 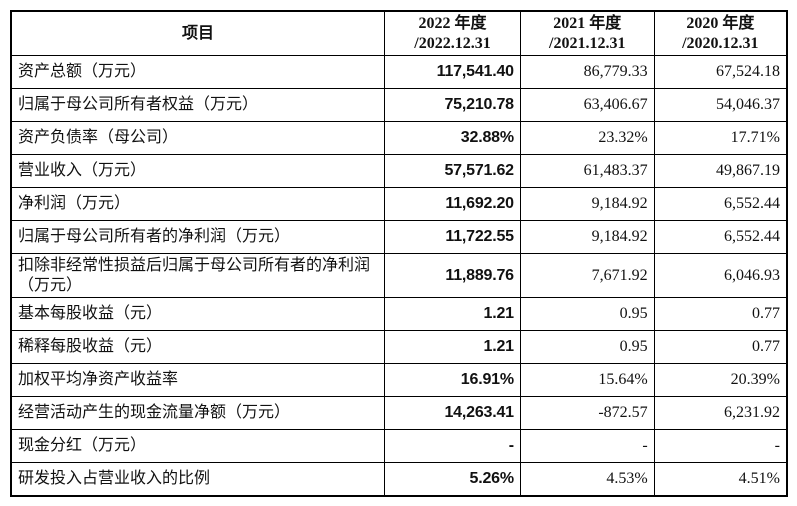 What do you see at coordinates (587, 380) in the screenshot?
I see `value-2021: 15.64%` at bounding box center [587, 380].